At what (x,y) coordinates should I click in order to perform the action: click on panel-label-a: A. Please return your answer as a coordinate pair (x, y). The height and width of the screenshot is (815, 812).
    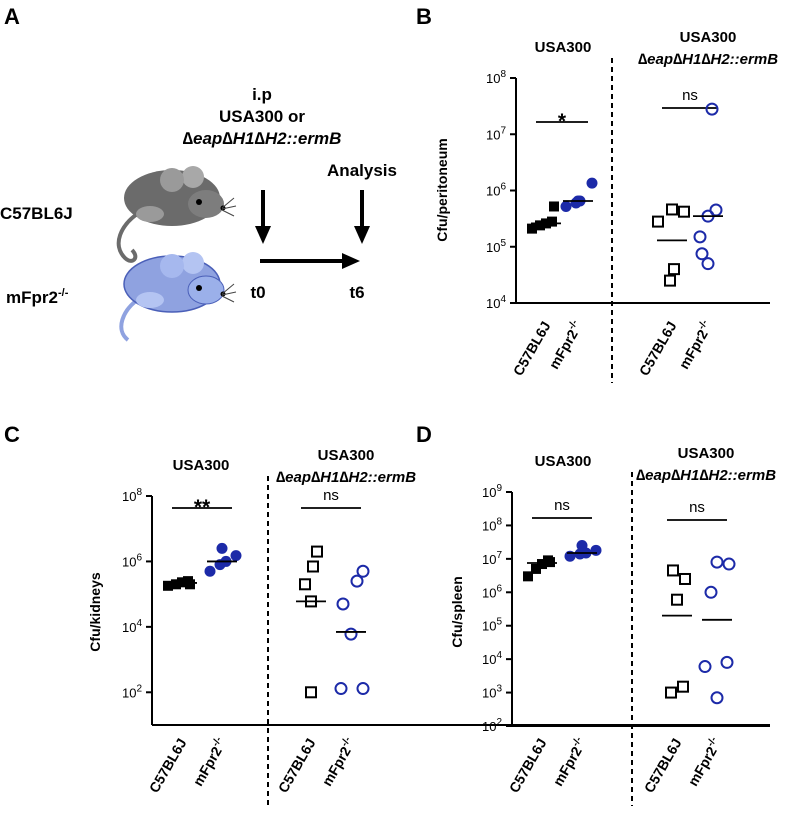
    Looking at the image, I should click on (12, 16).